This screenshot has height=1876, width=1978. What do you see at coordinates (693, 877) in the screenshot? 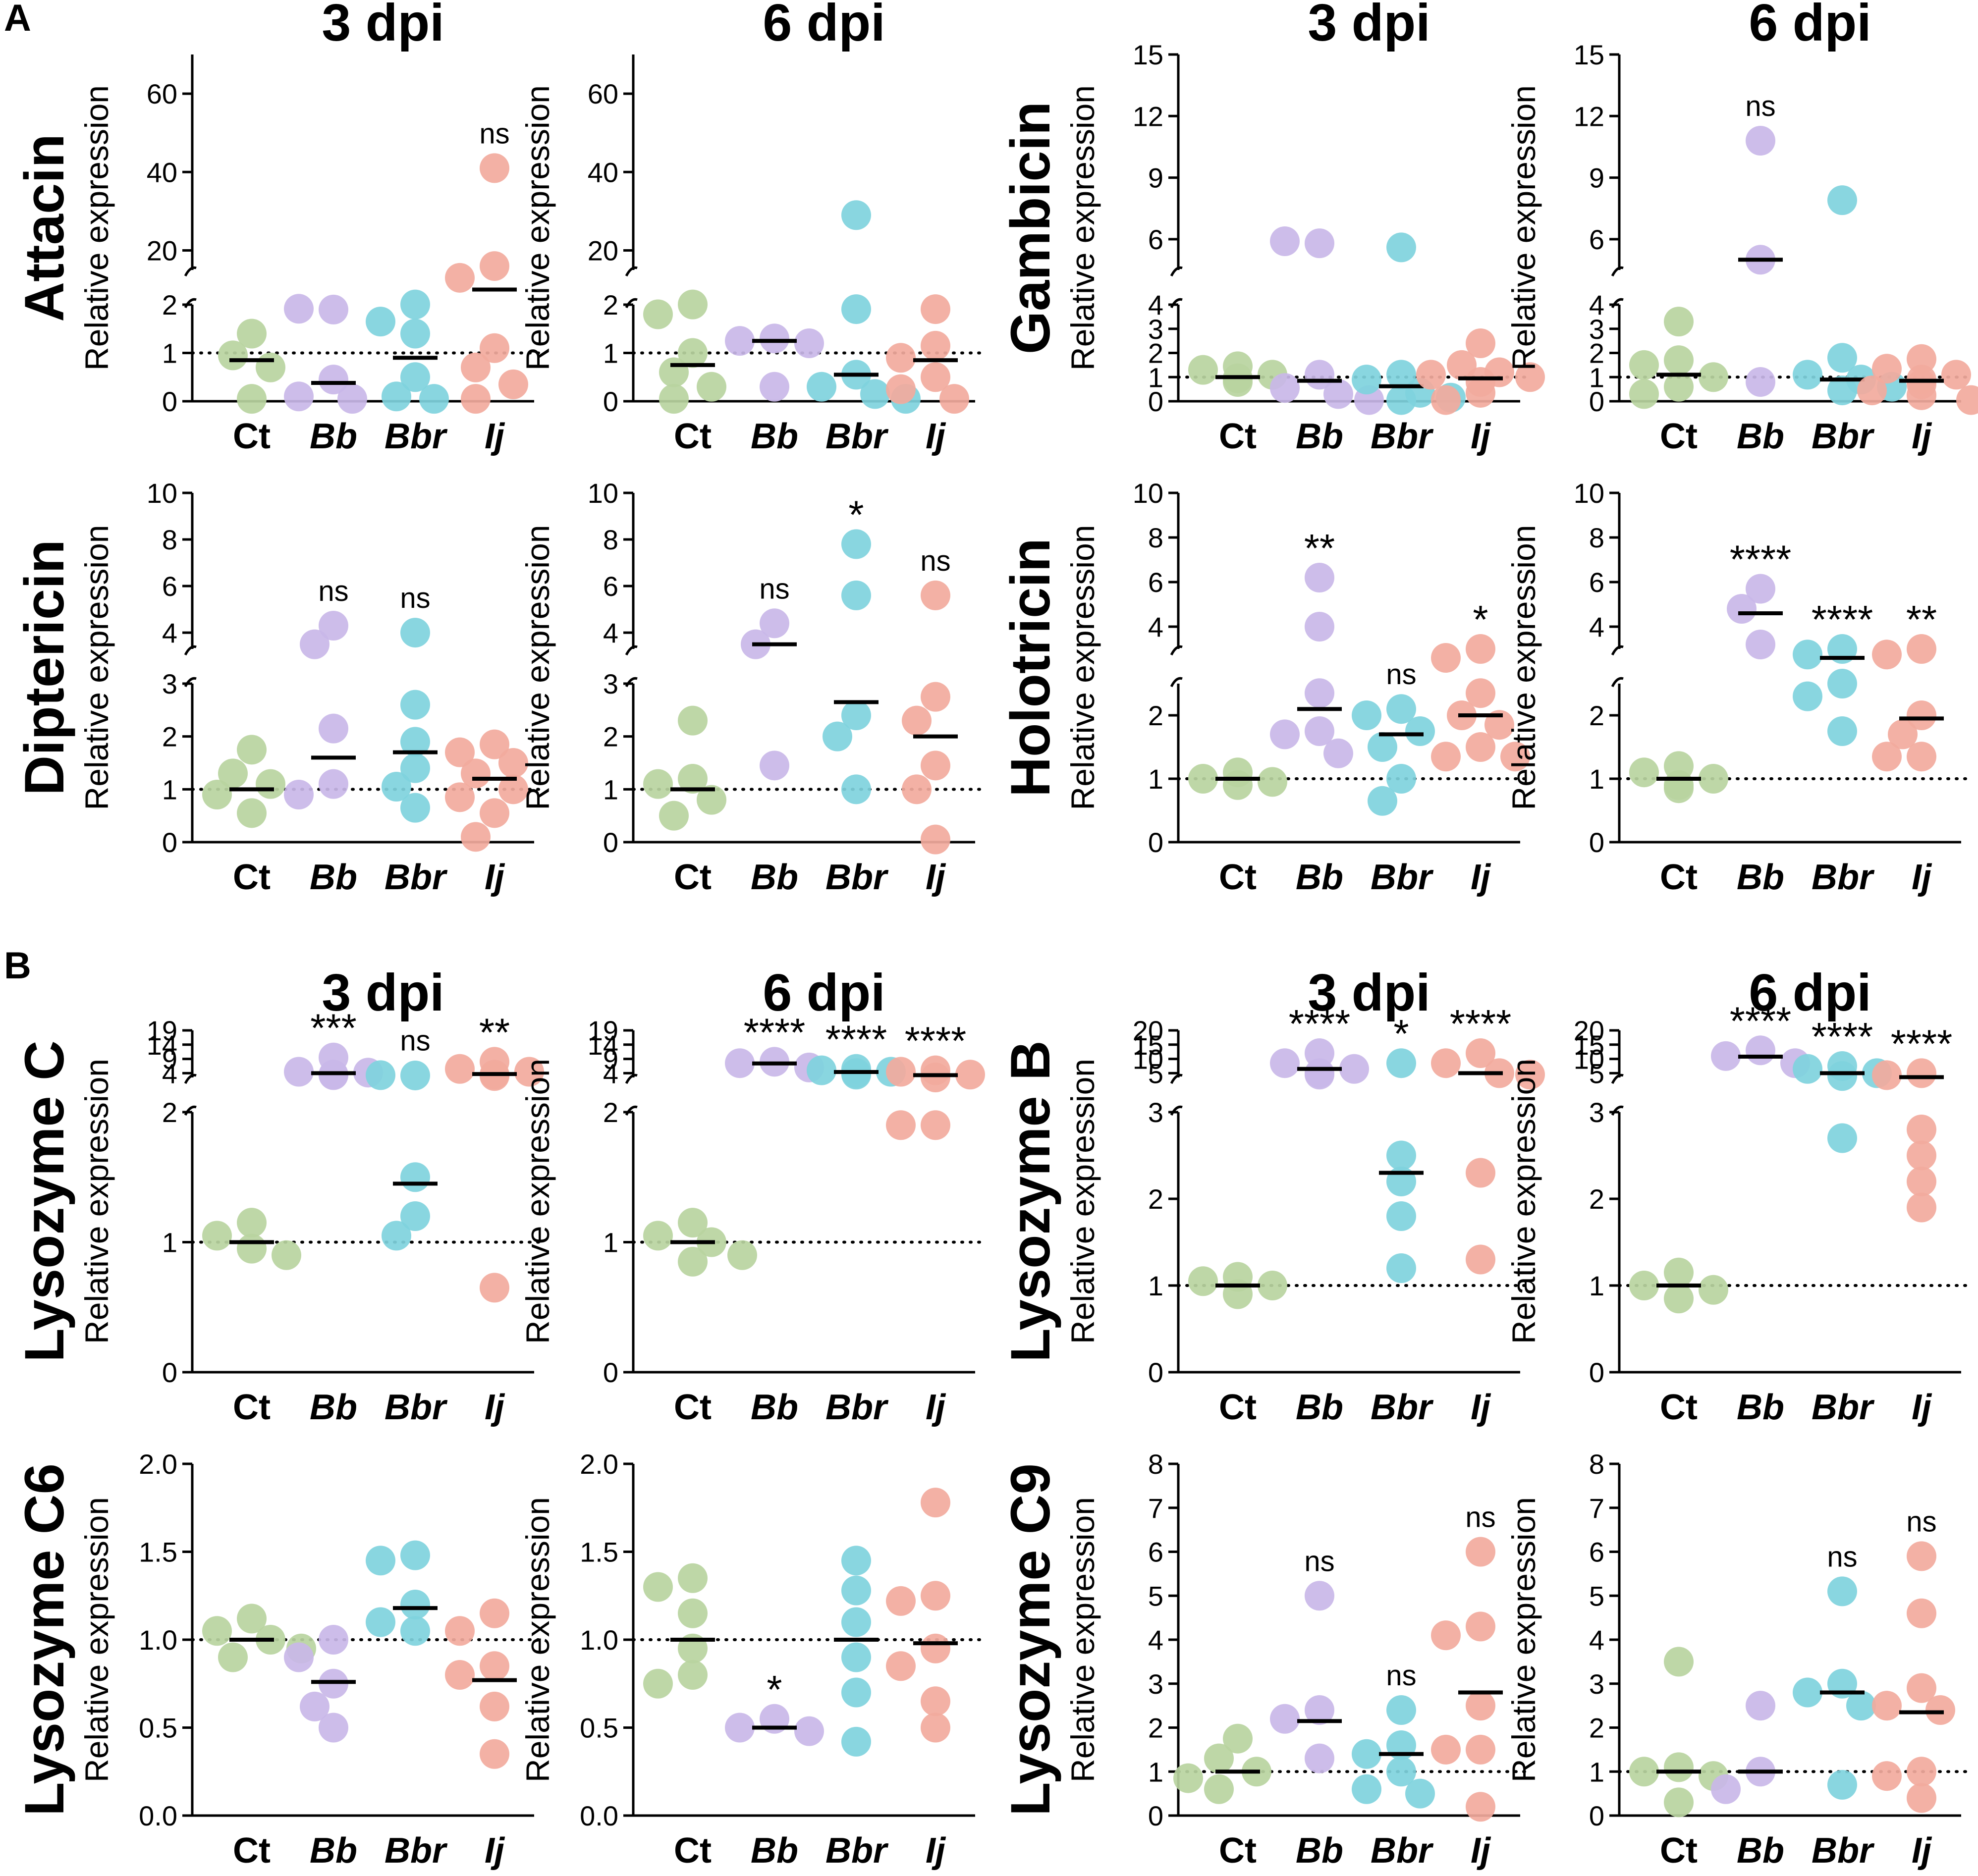
I see `x-category-label: Ct` at bounding box center [693, 877].